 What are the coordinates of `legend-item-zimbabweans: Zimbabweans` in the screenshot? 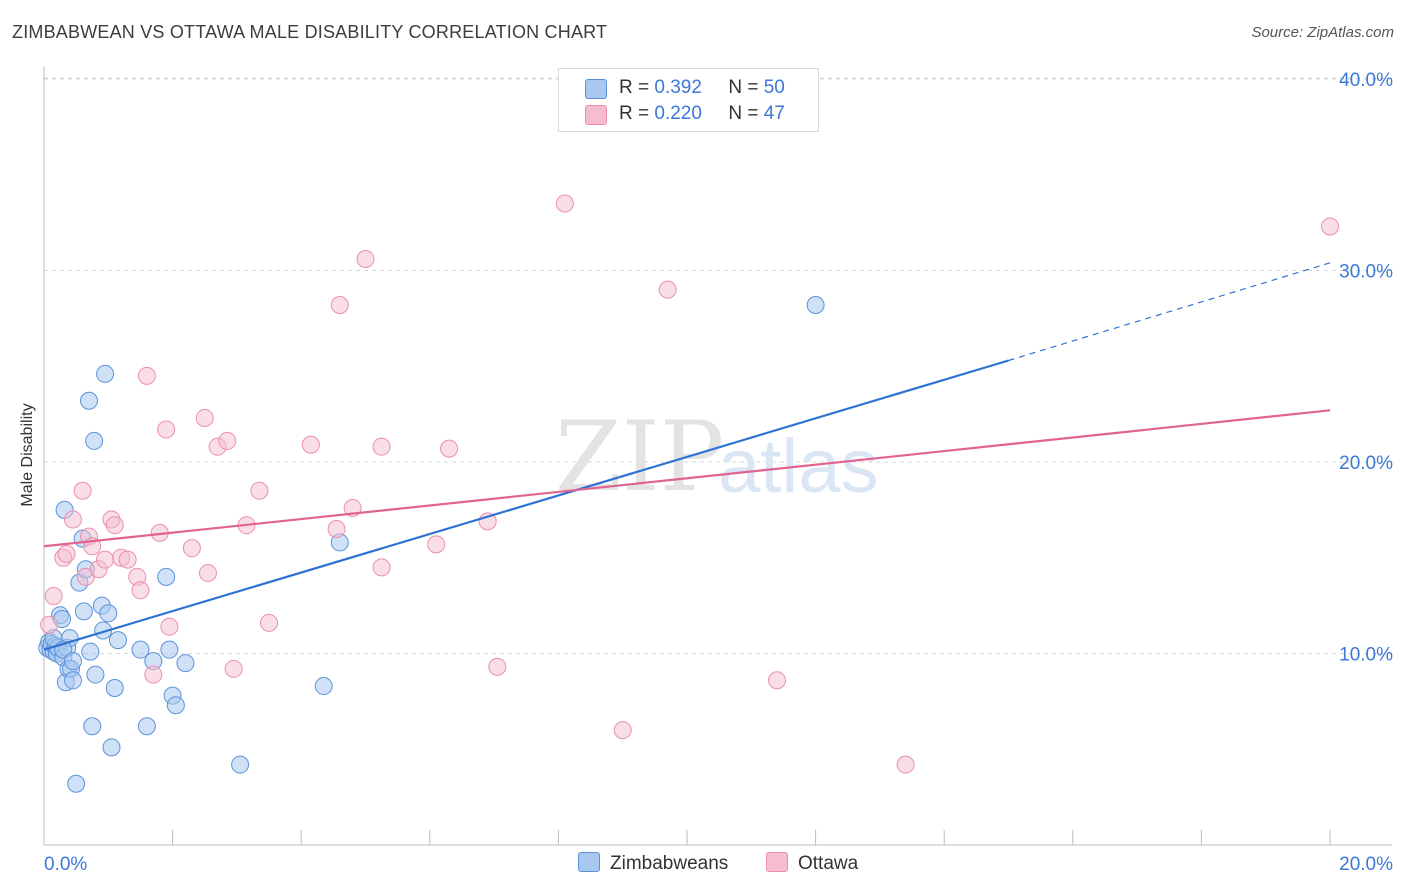 It's located at (653, 863).